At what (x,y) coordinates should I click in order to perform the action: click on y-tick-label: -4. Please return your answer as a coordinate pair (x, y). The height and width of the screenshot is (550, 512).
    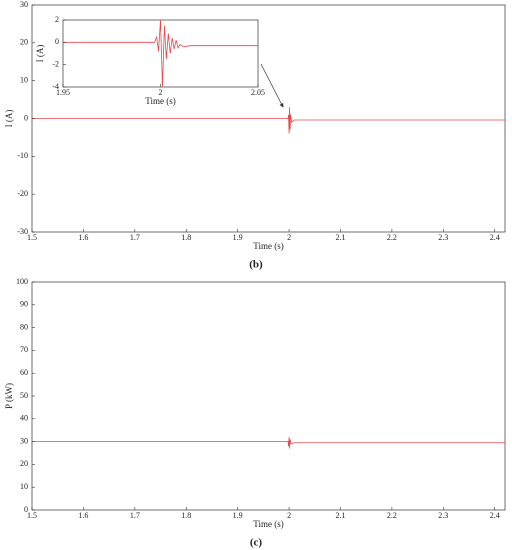
    Looking at the image, I should click on (55, 86).